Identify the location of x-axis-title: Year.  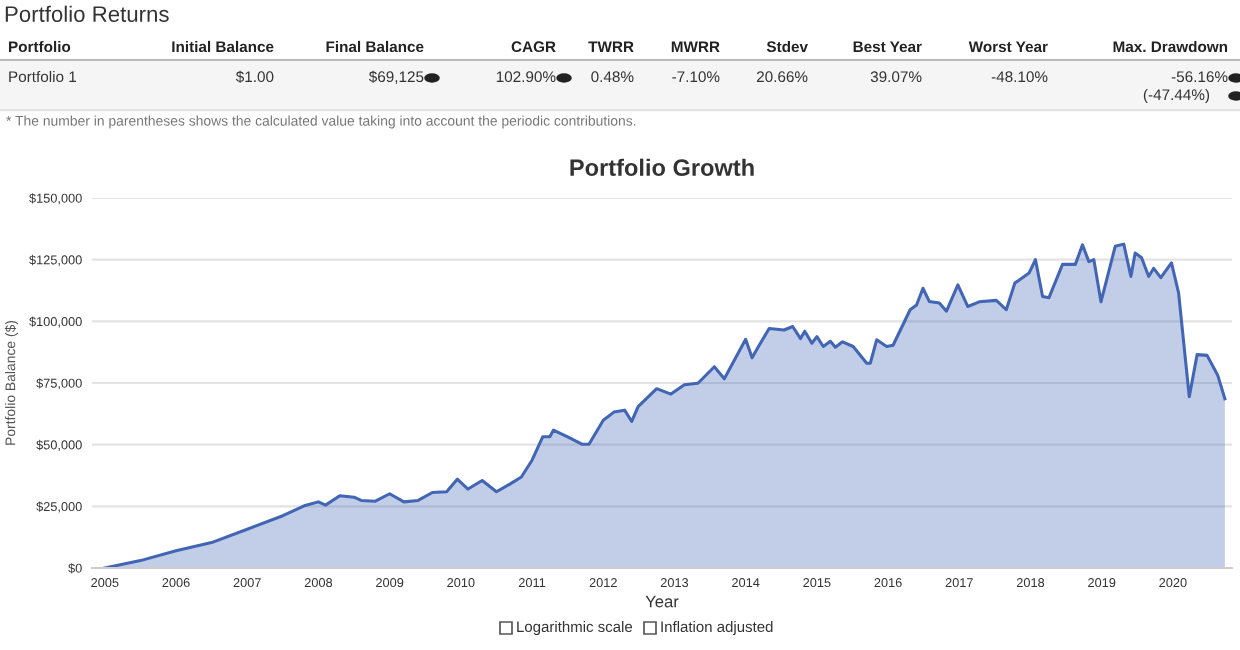
(662, 601).